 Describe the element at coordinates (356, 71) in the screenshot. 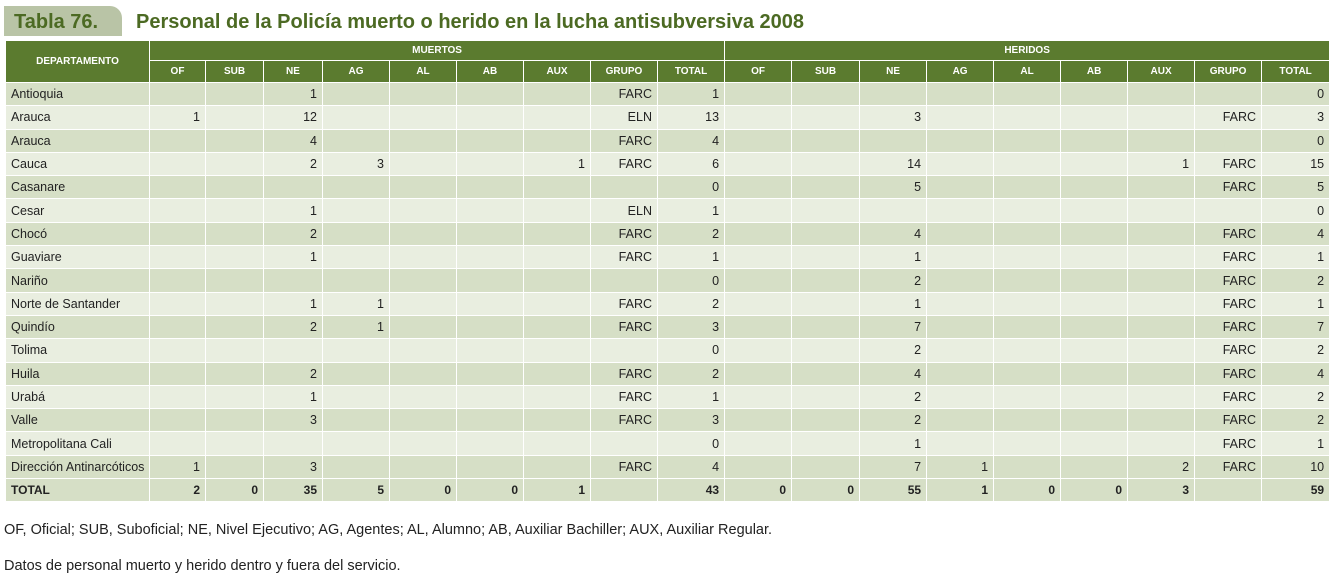

I see `column-header: AG` at that location.